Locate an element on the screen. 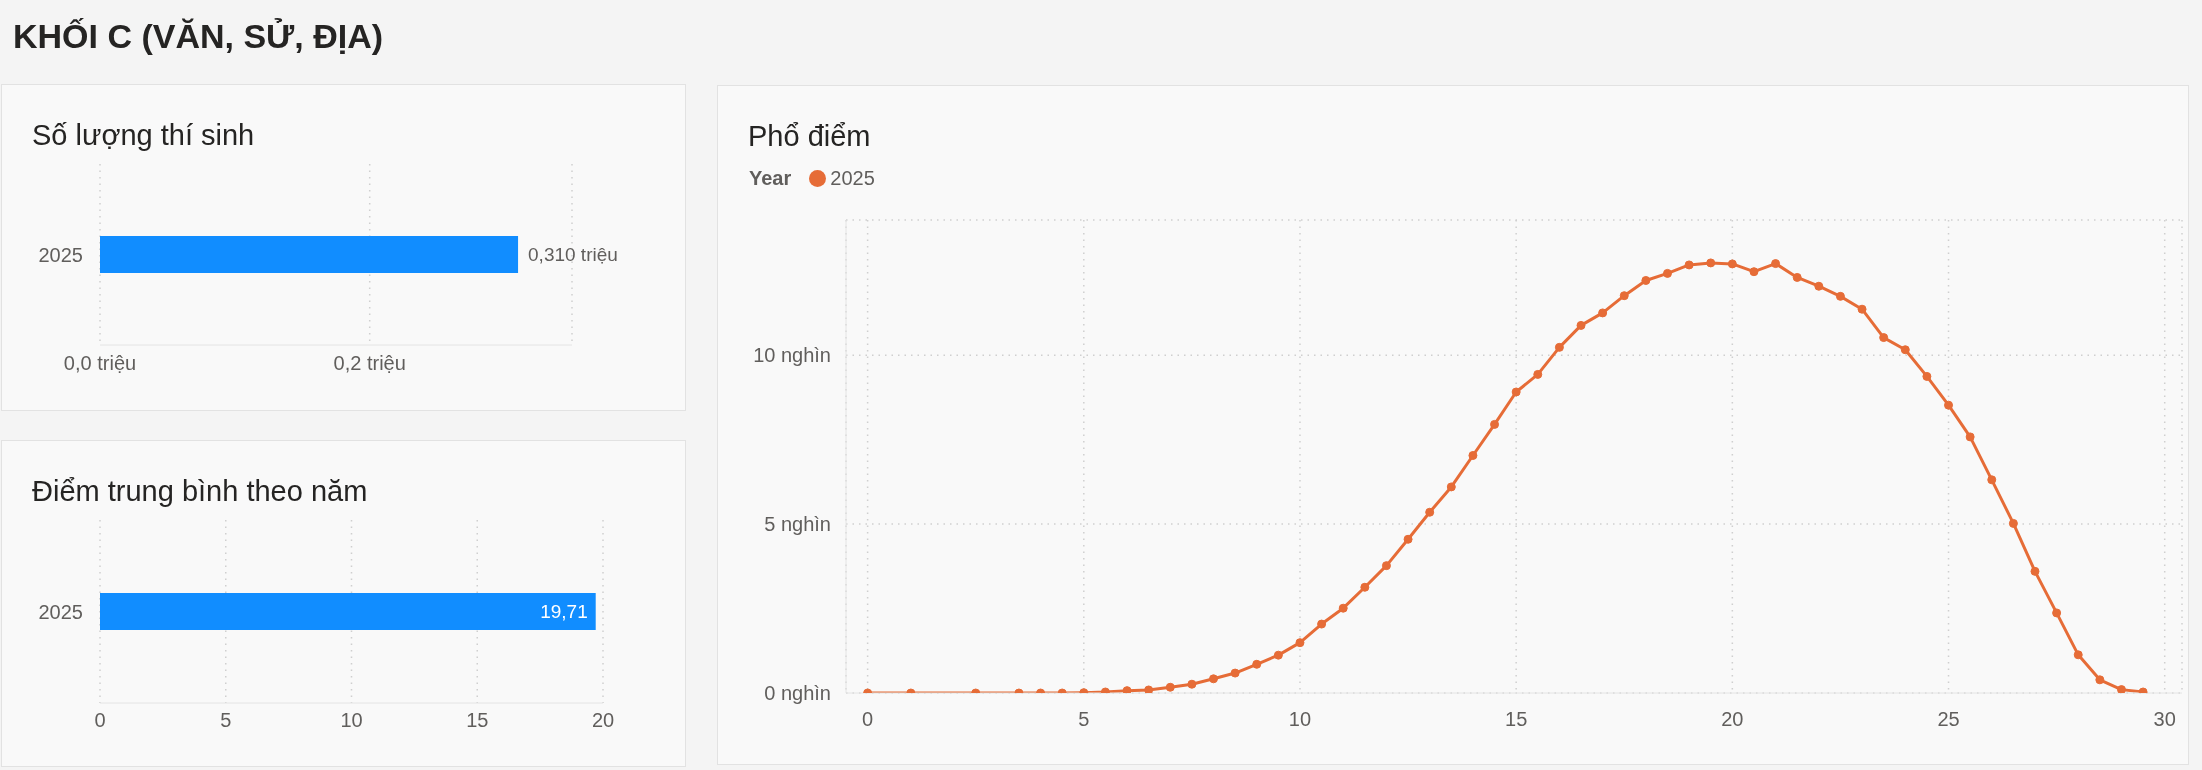 The width and height of the screenshot is (2202, 770). data-label: 19,71 is located at coordinates (564, 612).